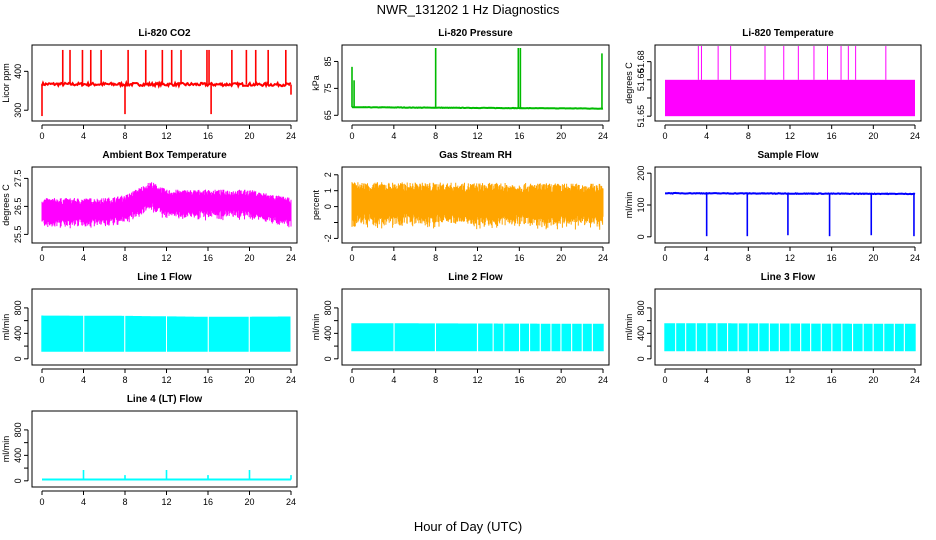 The width and height of the screenshot is (936, 540). What do you see at coordinates (328, 238) in the screenshot?
I see `y-tick-label: -2` at bounding box center [328, 238].